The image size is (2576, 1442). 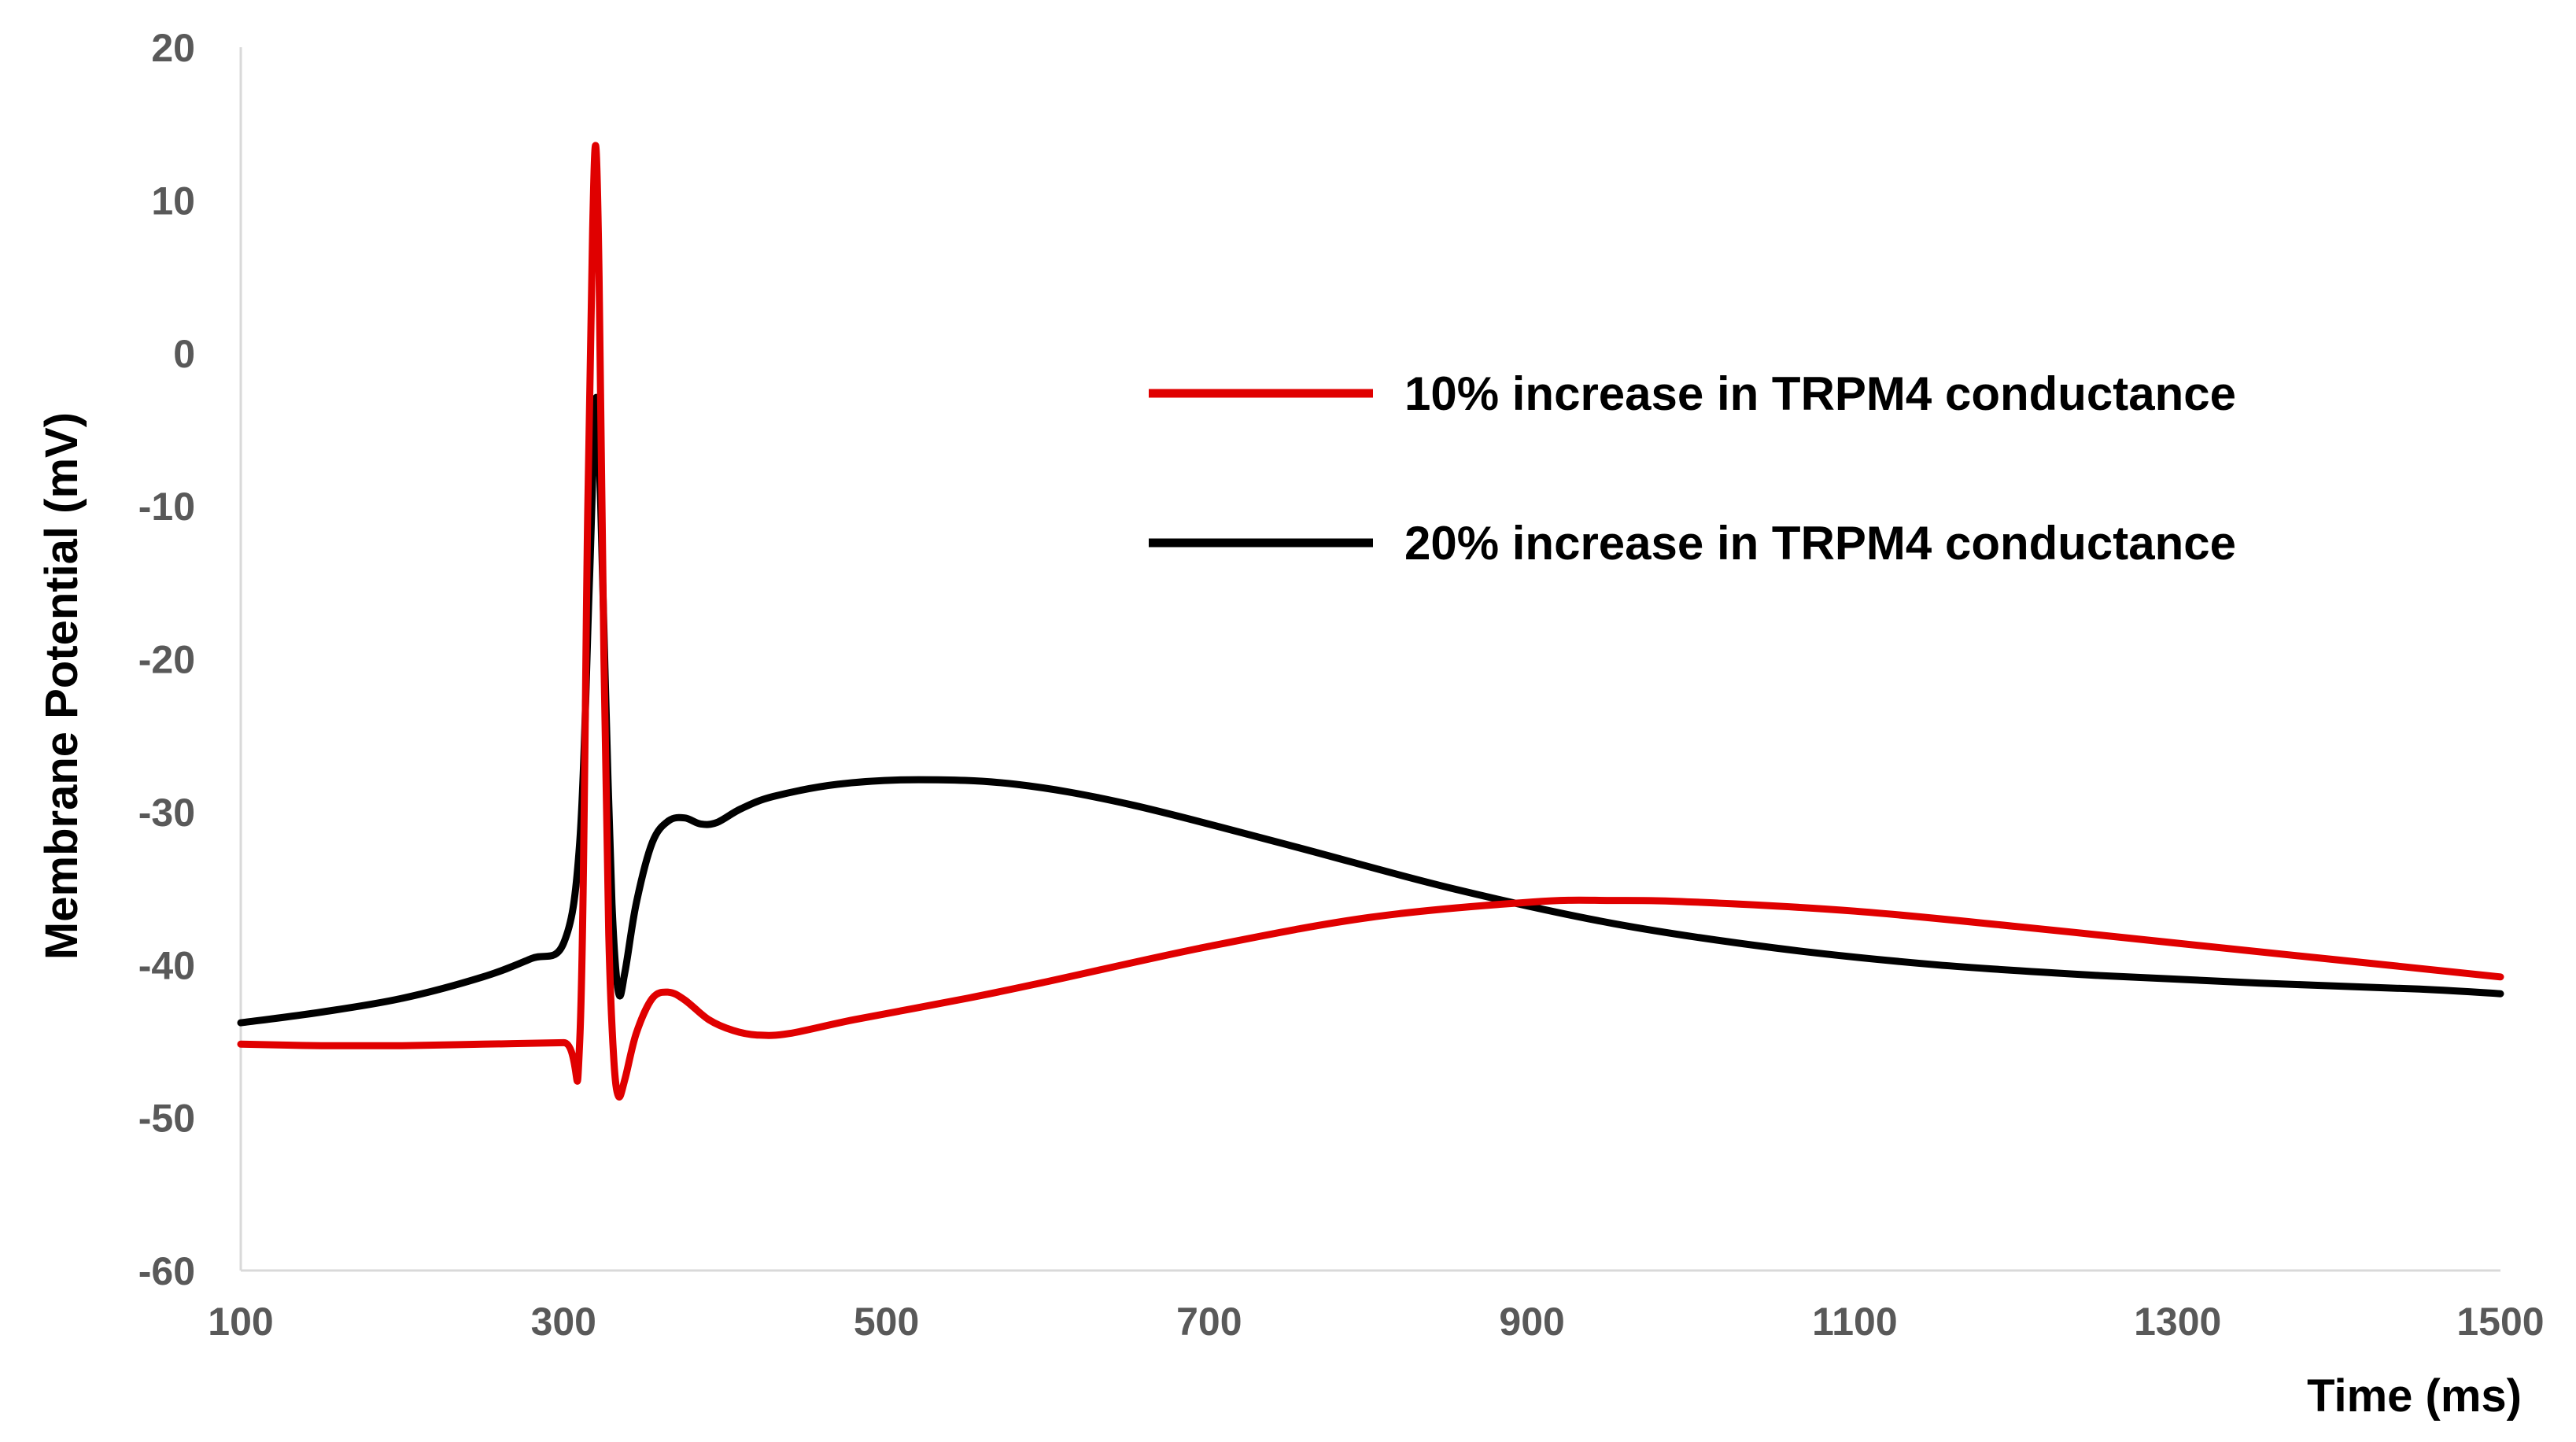 I want to click on x-axis-title: Time (ms), so click(x=2414, y=1396).